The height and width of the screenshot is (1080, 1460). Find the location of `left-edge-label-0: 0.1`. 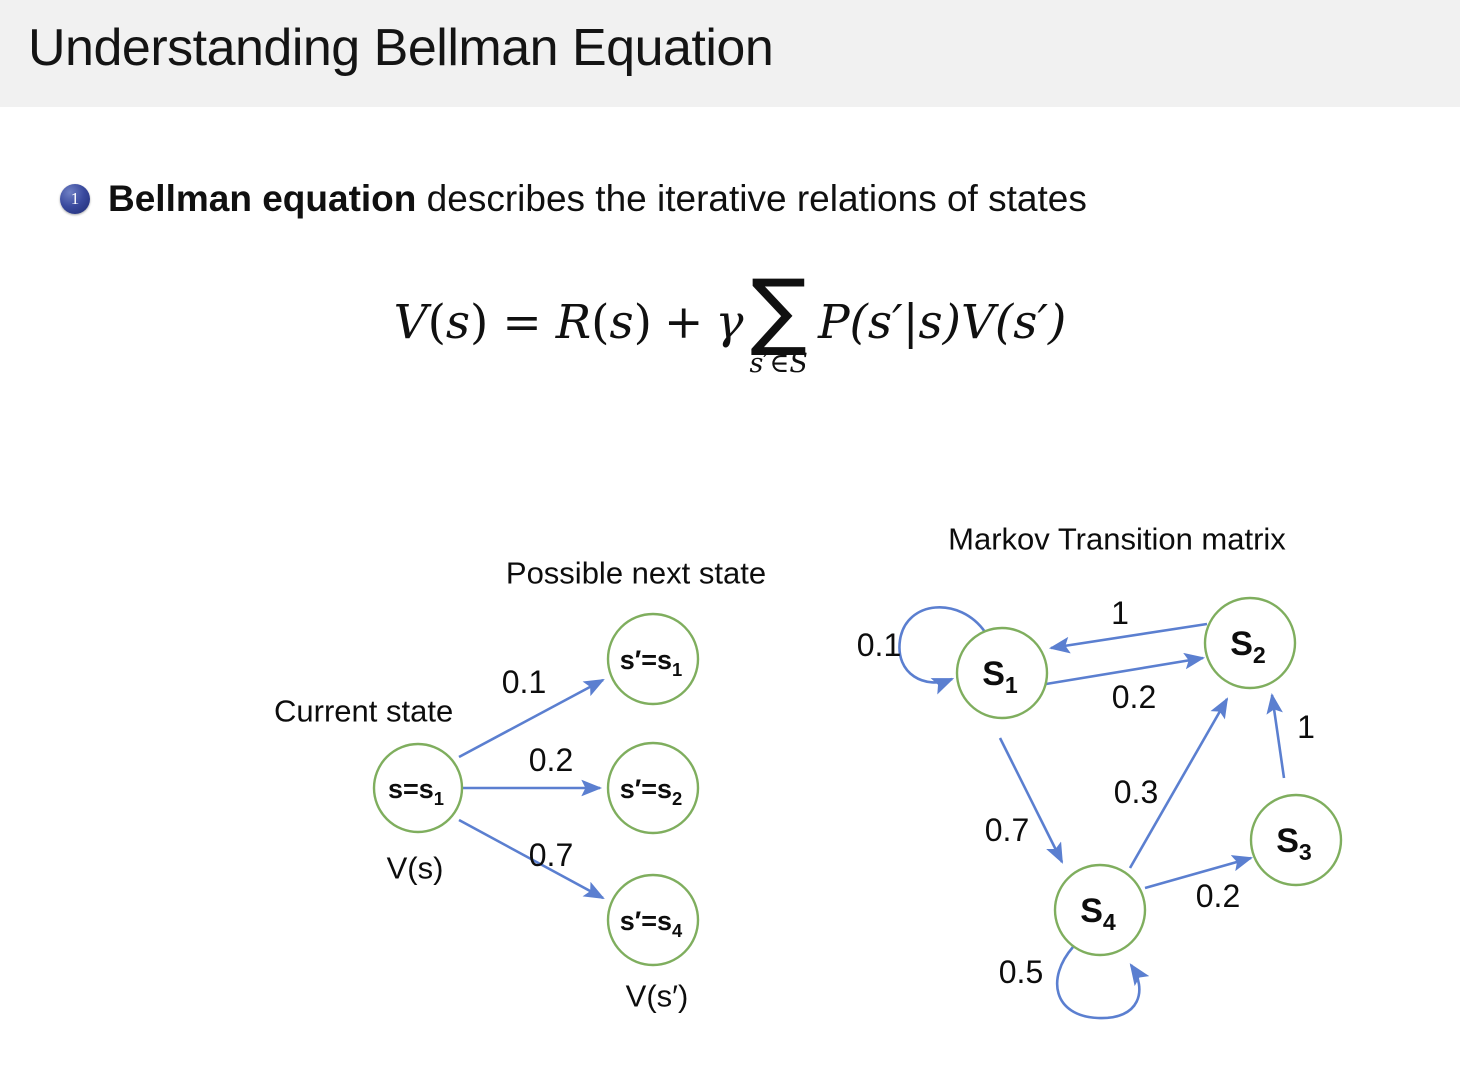

left-edge-label-0: 0.1 is located at coordinates (524, 682).